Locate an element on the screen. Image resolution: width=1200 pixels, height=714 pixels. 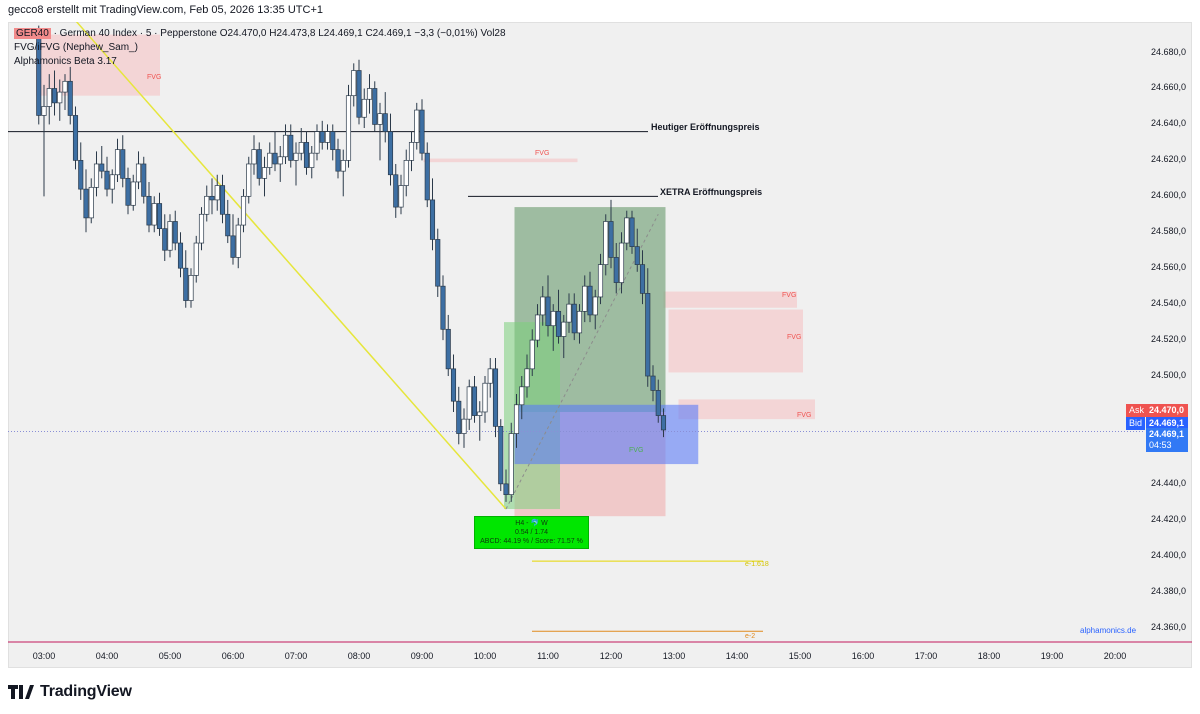
time-tick-label: 15:00 is located at coordinates (800, 656).